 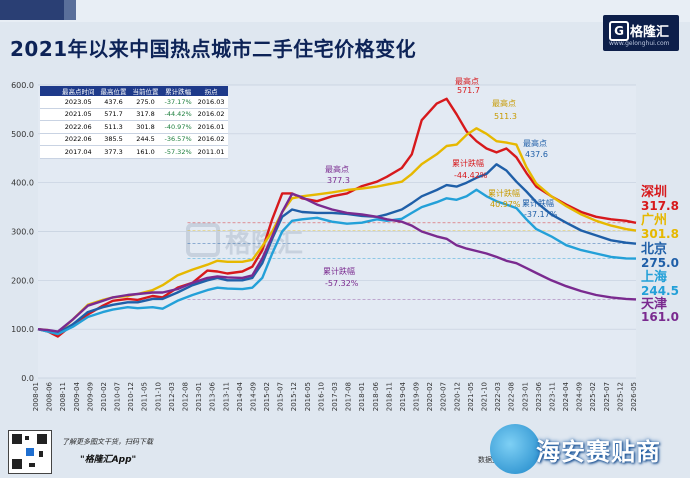 What do you see at coordinates (362, 396) in the screenshot?
I see `x-tick-label: 2018-01` at bounding box center [362, 396].